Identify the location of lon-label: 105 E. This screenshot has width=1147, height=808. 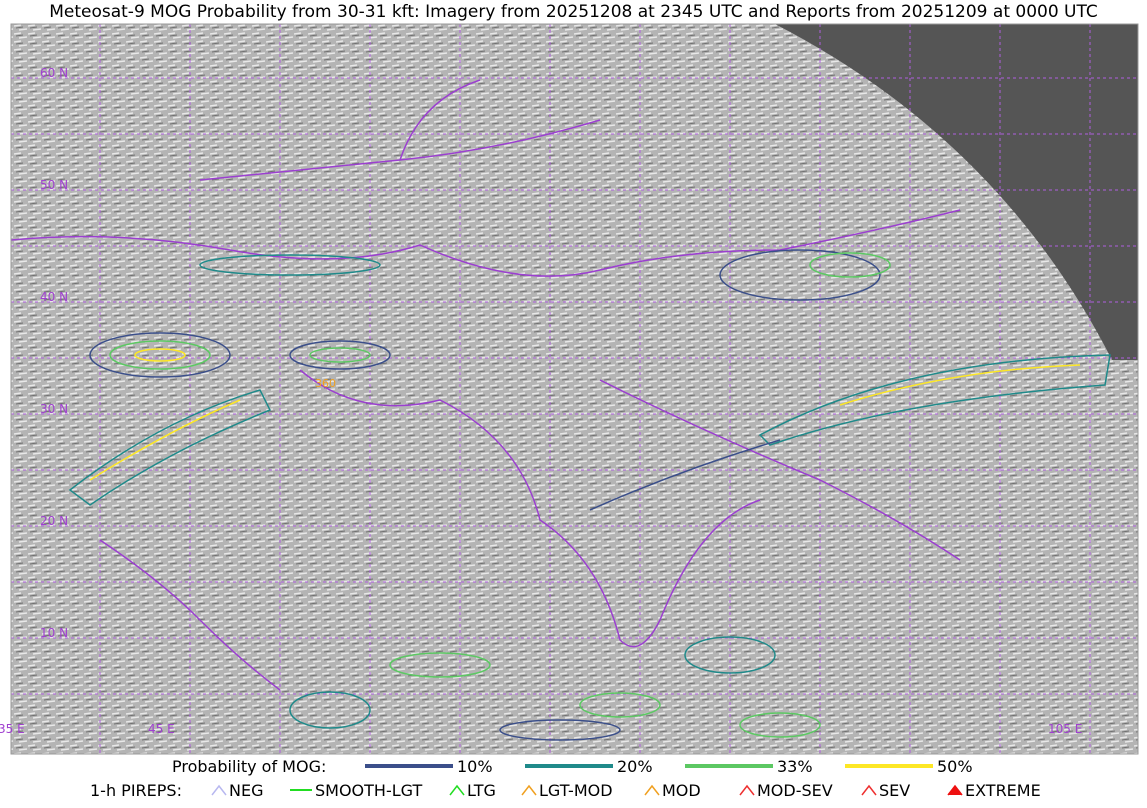
(1065, 729).